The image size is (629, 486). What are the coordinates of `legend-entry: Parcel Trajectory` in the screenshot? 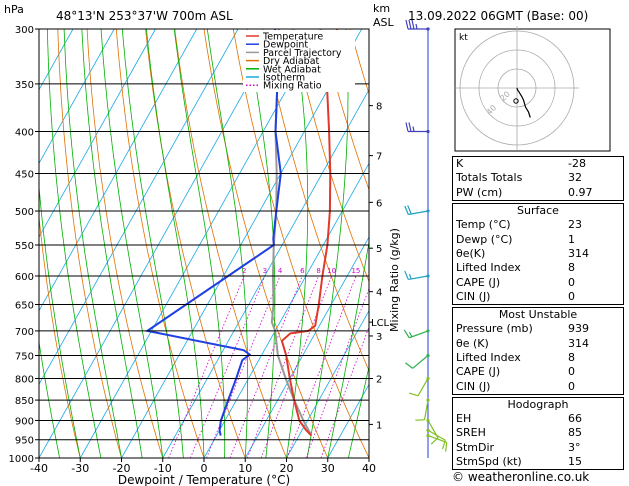 It's located at (302, 53).